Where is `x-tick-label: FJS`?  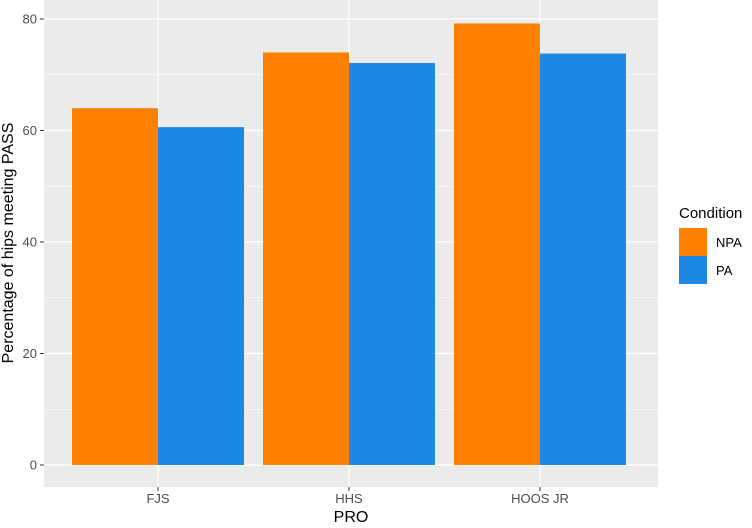 x-tick-label: FJS is located at coordinates (157, 498).